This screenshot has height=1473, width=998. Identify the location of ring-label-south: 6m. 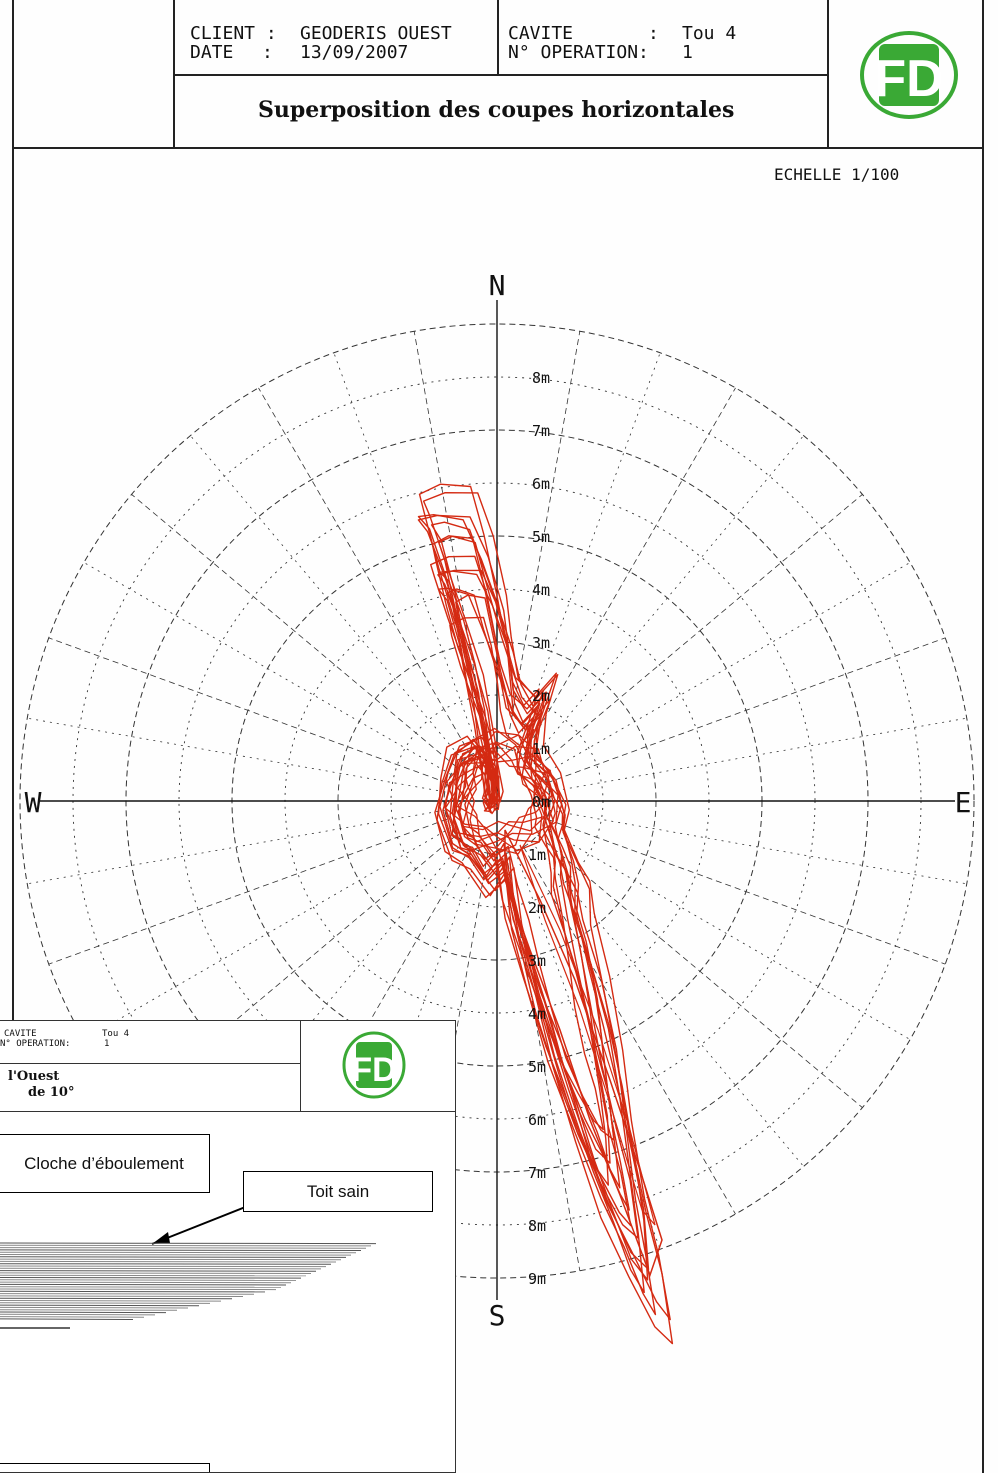
(537, 1120).